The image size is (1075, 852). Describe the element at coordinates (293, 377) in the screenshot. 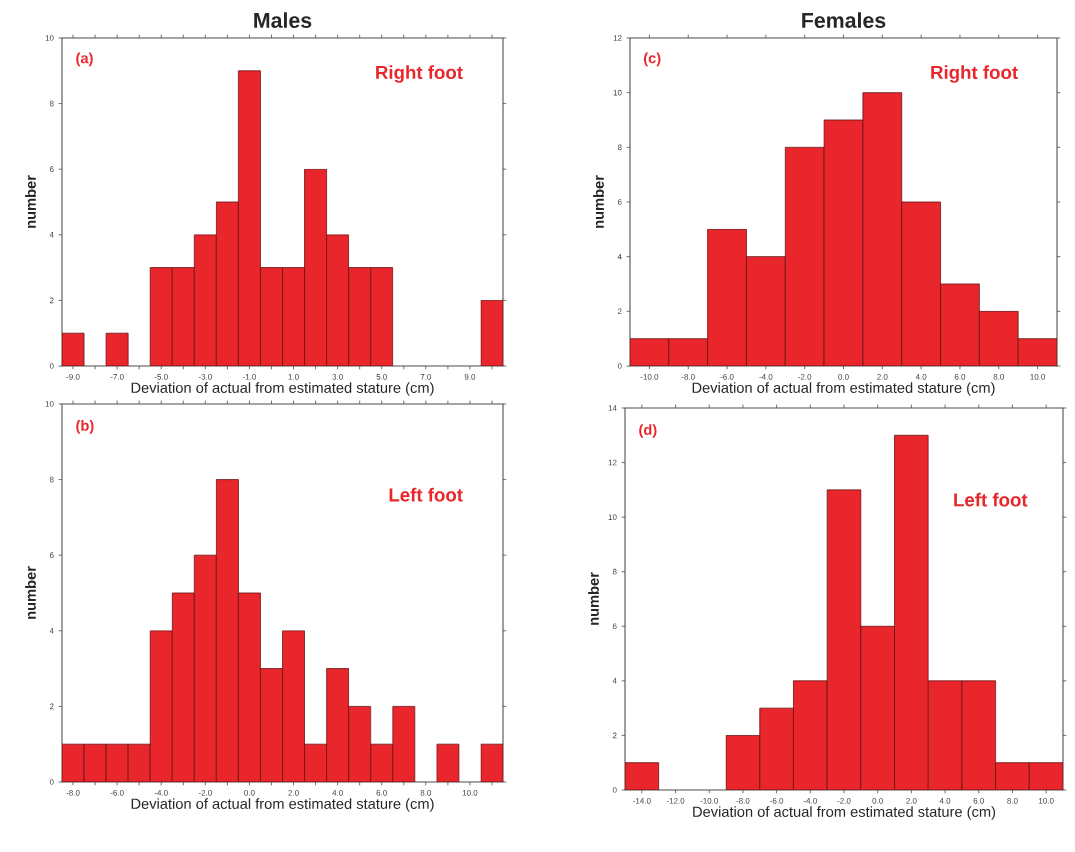

I see `x-tick-label: 1.0` at that location.